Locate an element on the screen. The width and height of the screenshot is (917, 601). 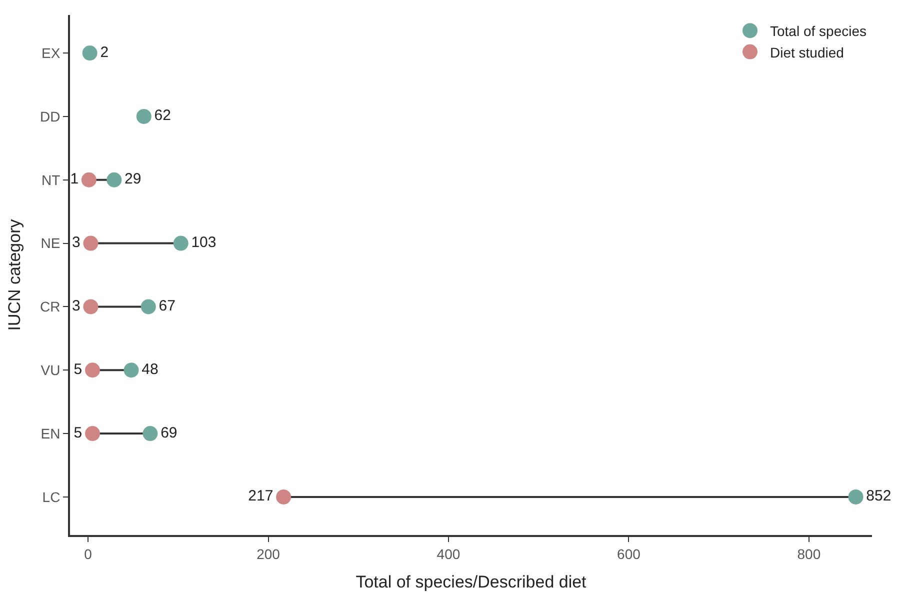
data-label: 62 is located at coordinates (162, 115).